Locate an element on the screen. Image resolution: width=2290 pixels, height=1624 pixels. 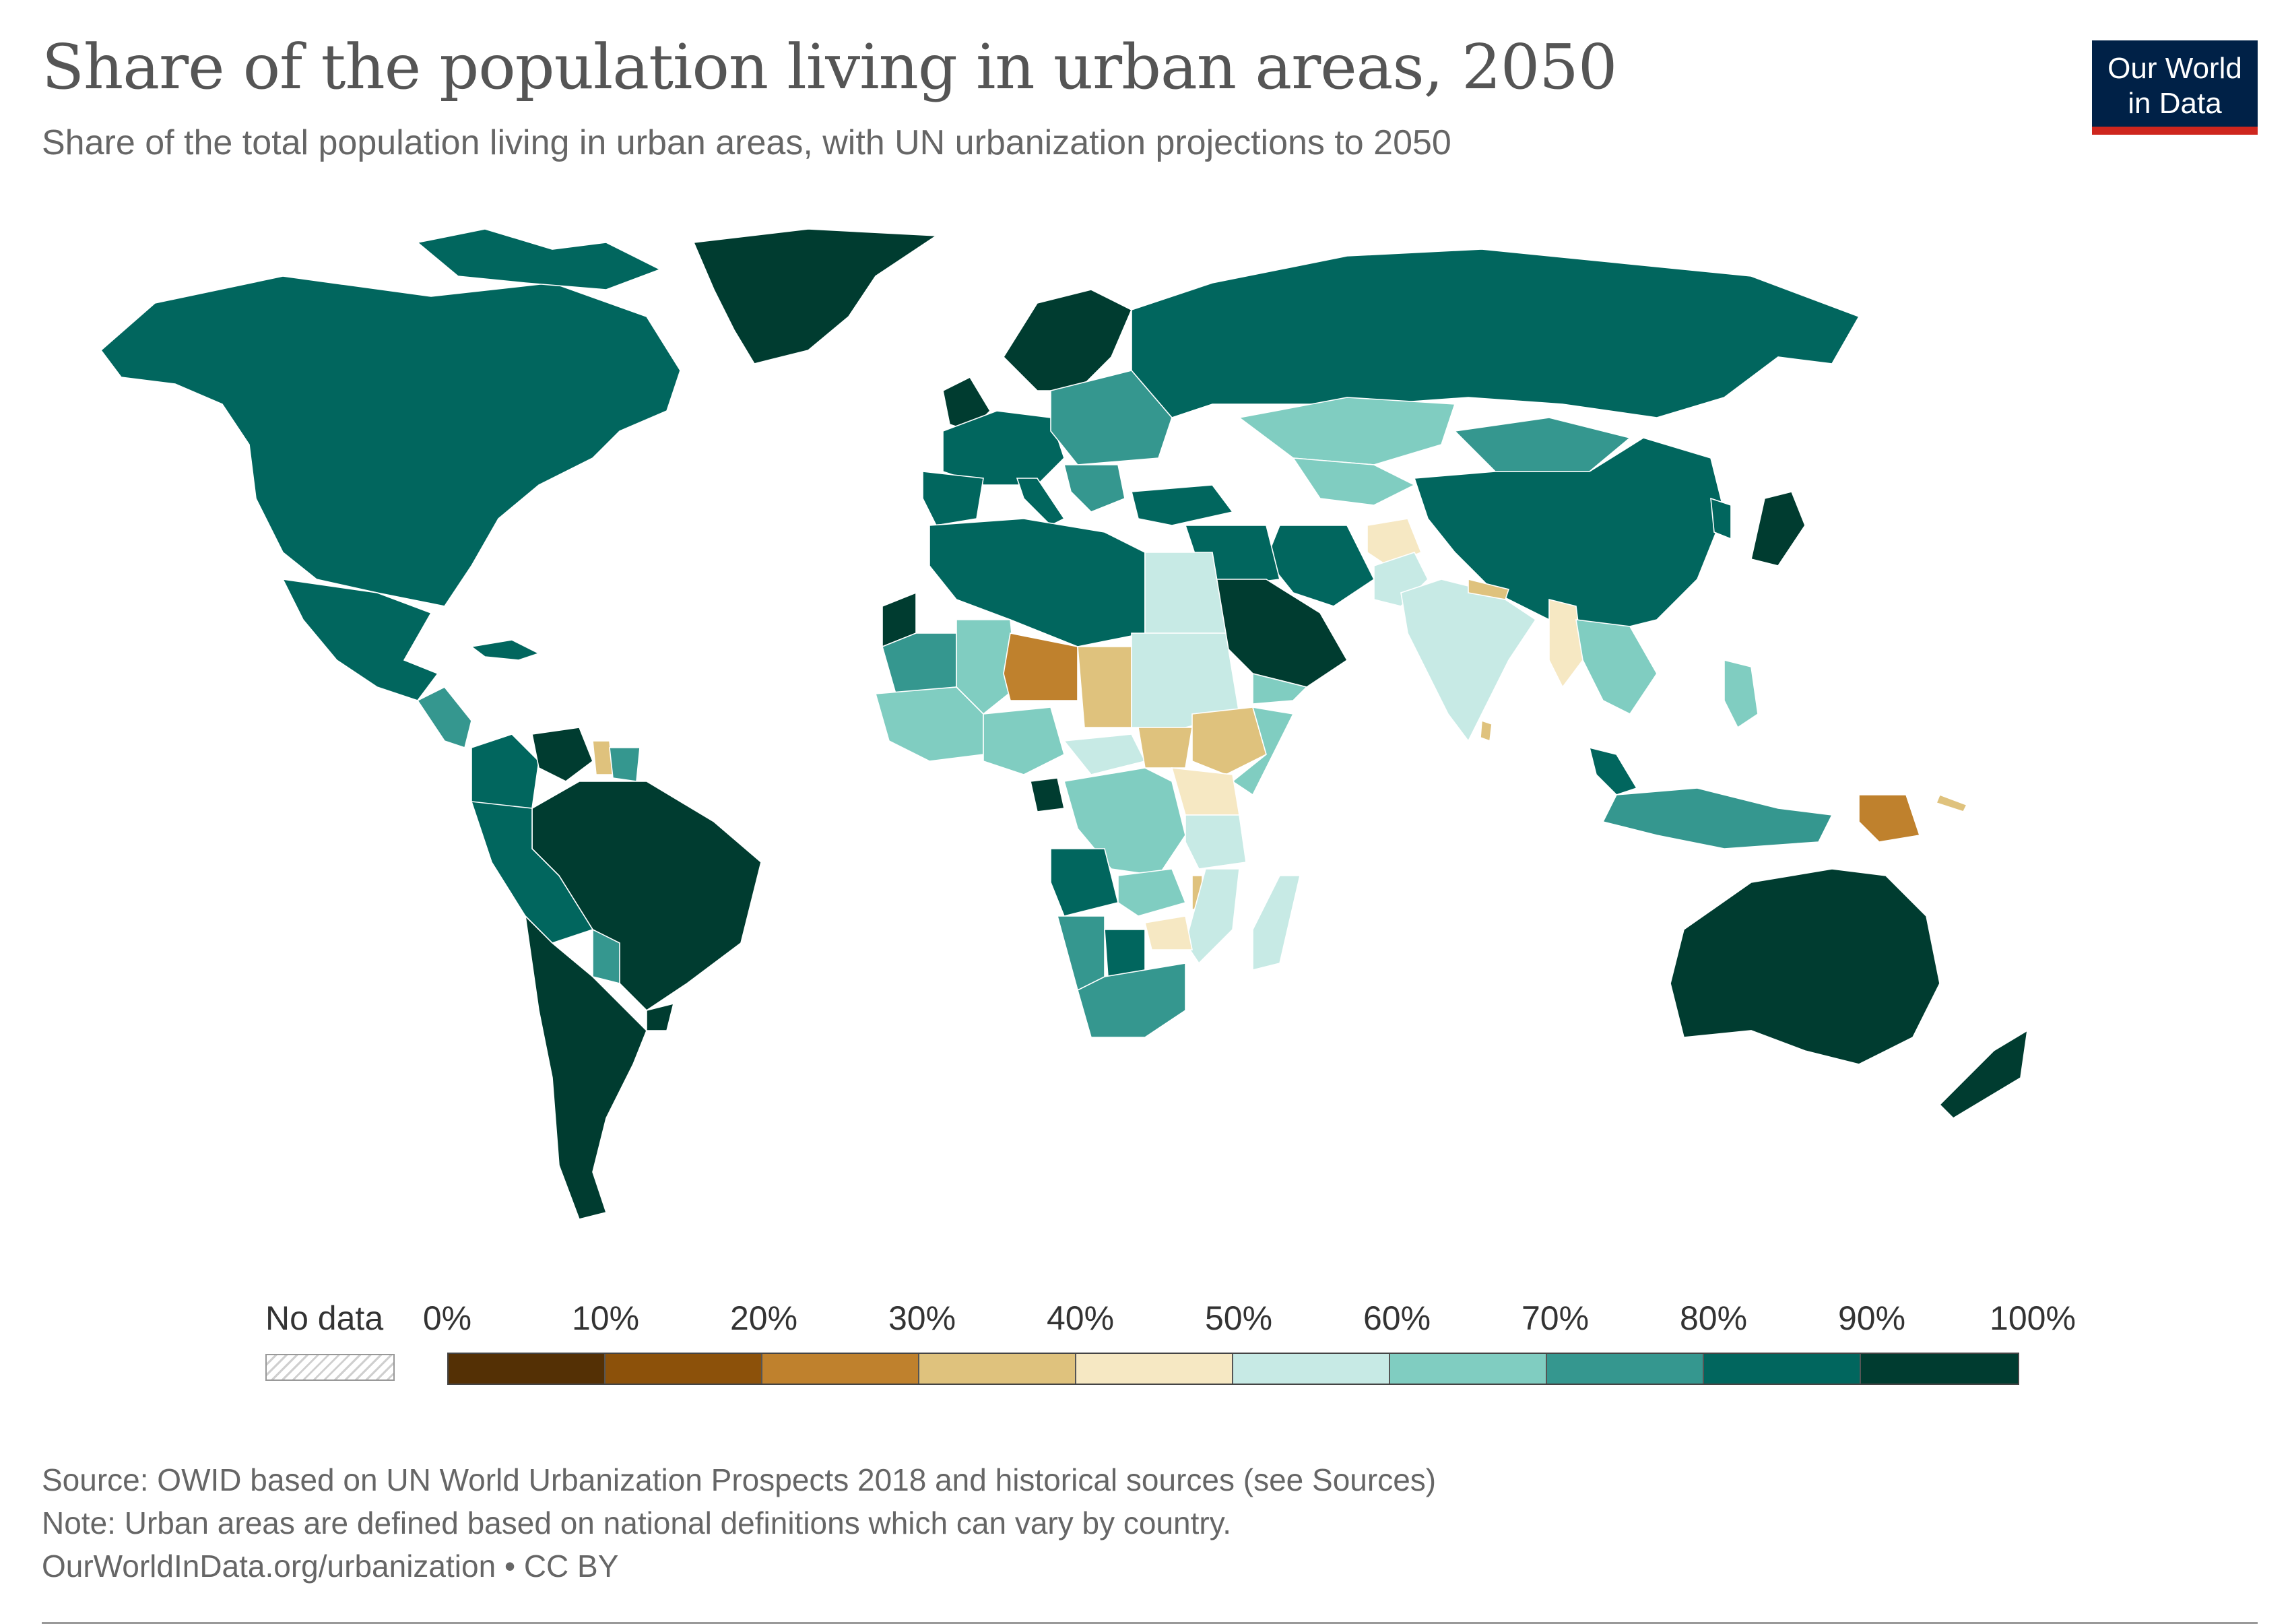
legend-tick-label: 0% is located at coordinates (447, 1318).